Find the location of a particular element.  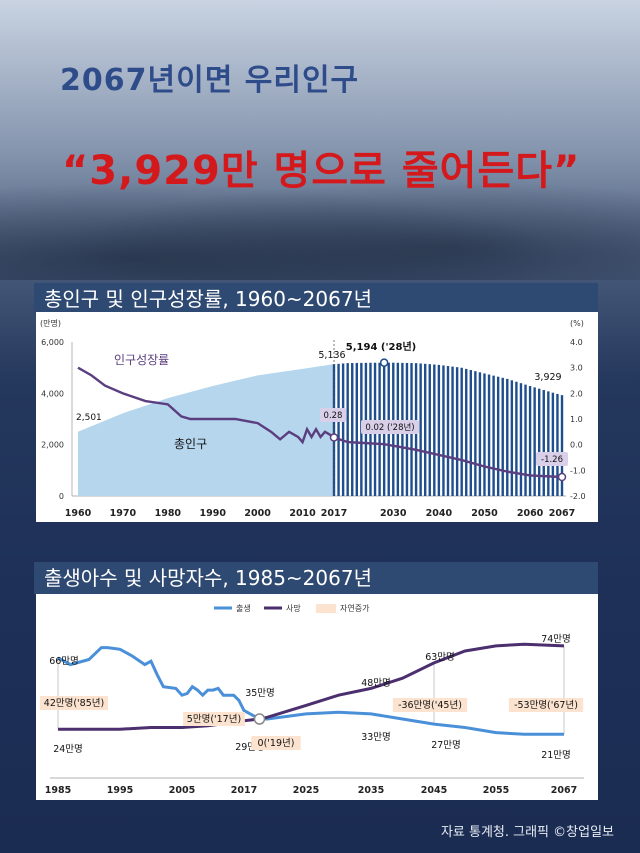

end-pop-label: 3,929 is located at coordinates (547, 377).